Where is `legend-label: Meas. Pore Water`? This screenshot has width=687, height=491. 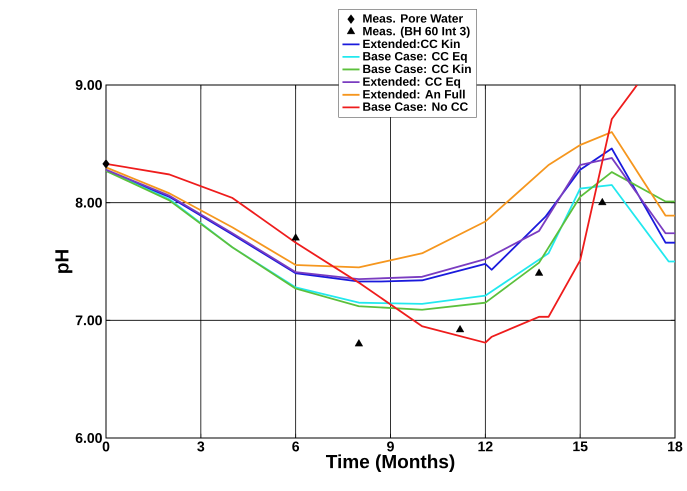
legend-label: Meas. Pore Water is located at coordinates (413, 18).